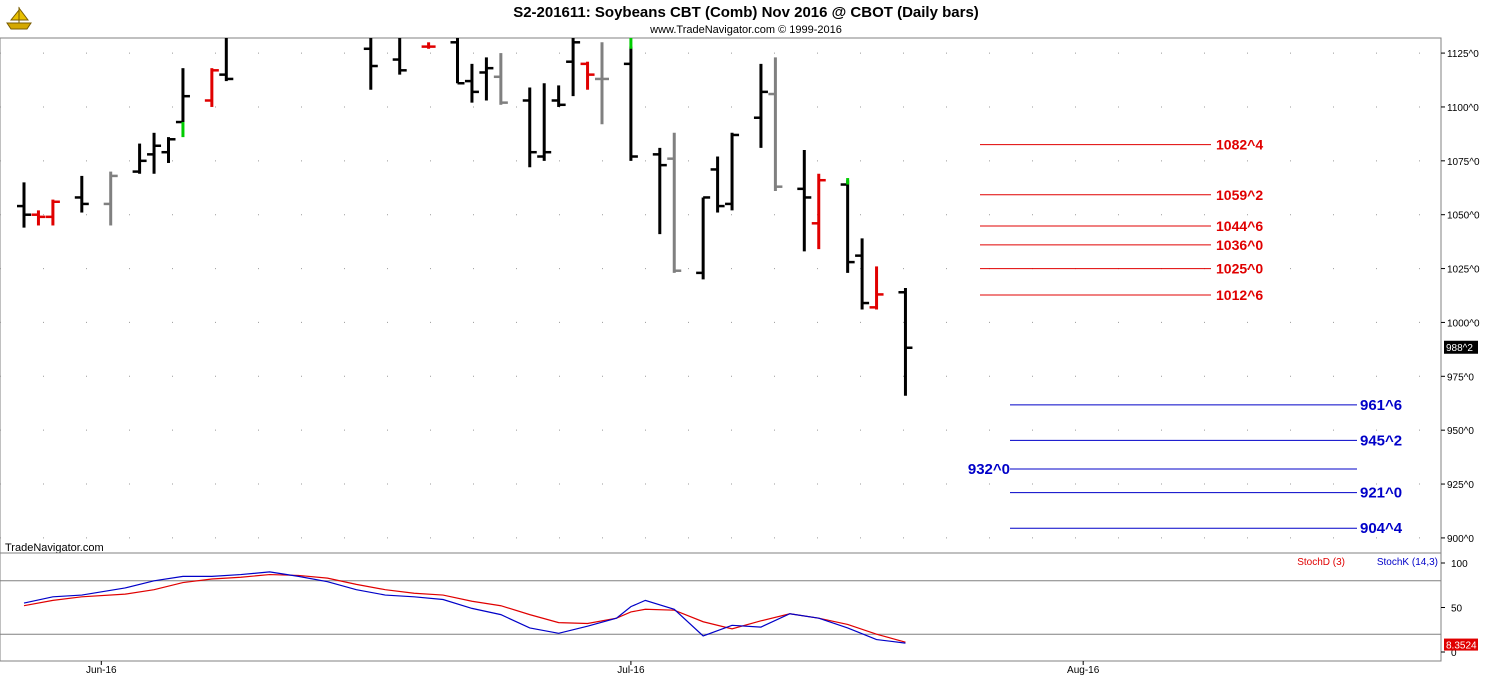 The width and height of the screenshot is (1492, 678). Describe the element at coordinates (1463, 54) in the screenshot. I see `y-tick-label-0: 1125^0` at that location.